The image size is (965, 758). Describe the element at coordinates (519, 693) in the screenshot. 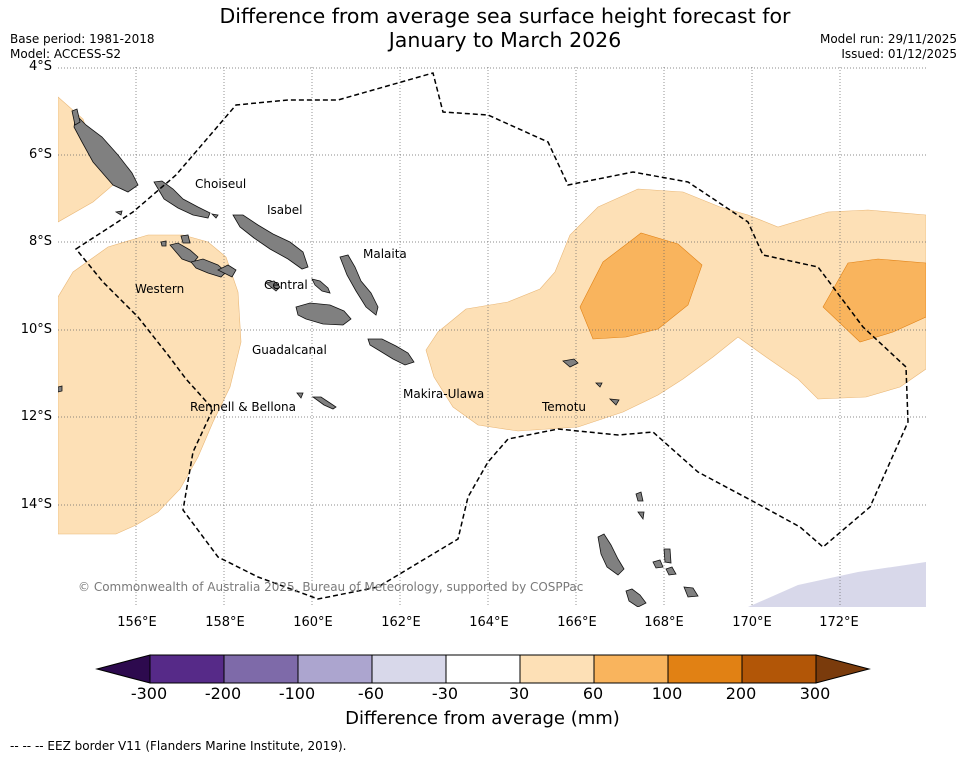

I see `colorbar-tick-label: 30` at that location.